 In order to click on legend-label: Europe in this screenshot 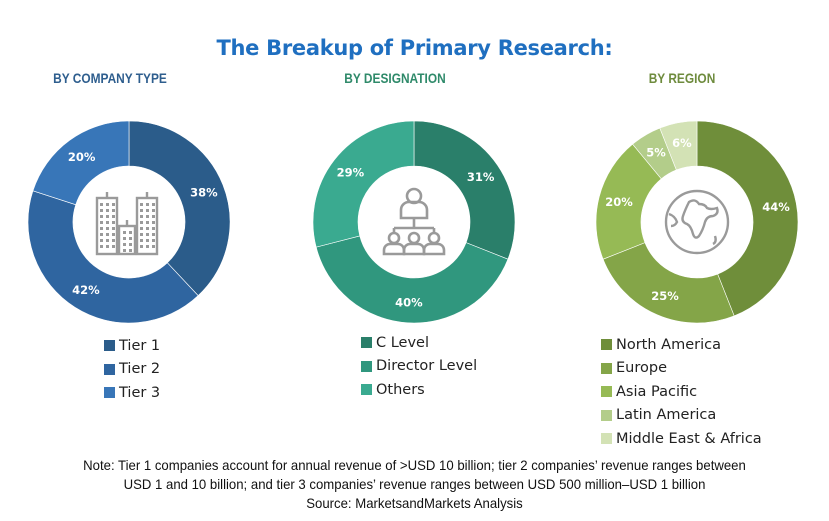, I will do `click(641, 368)`.